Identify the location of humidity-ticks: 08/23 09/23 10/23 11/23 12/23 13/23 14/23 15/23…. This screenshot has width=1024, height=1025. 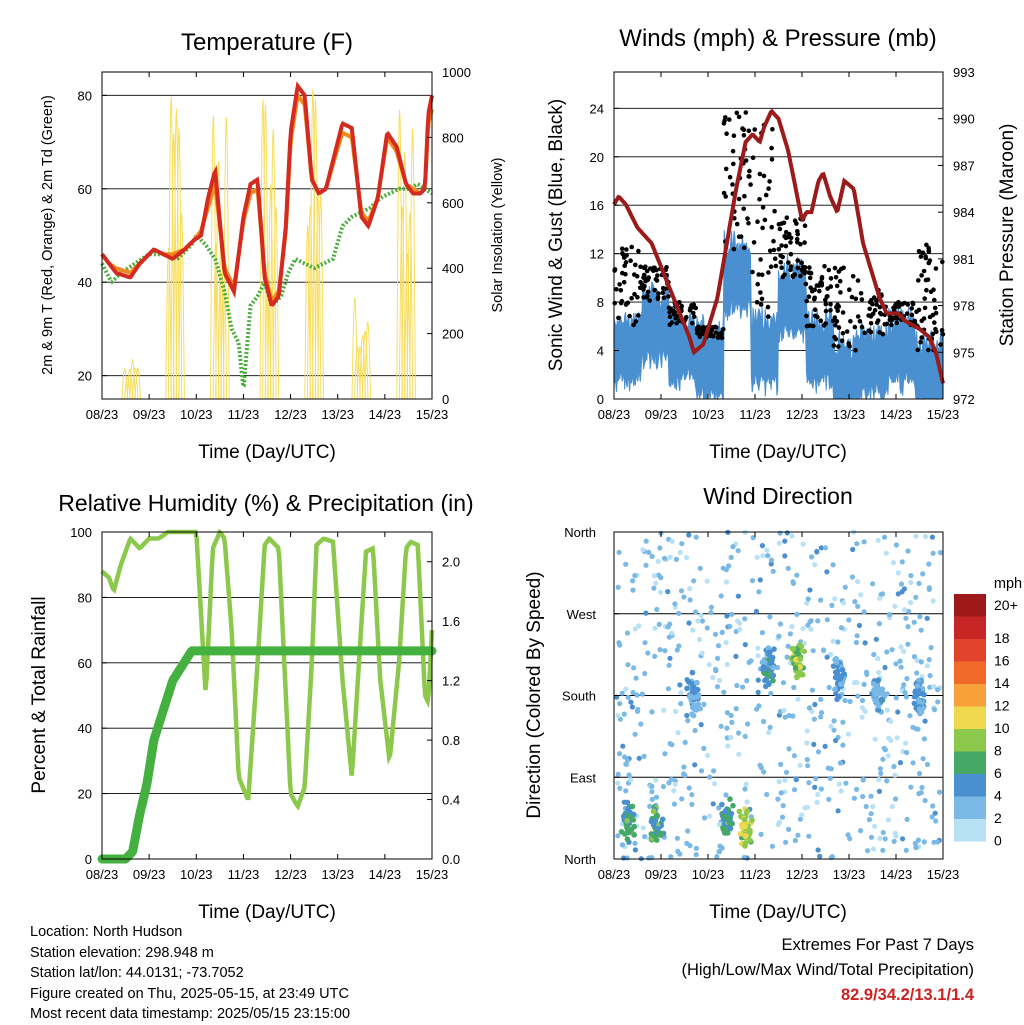
(265, 703).